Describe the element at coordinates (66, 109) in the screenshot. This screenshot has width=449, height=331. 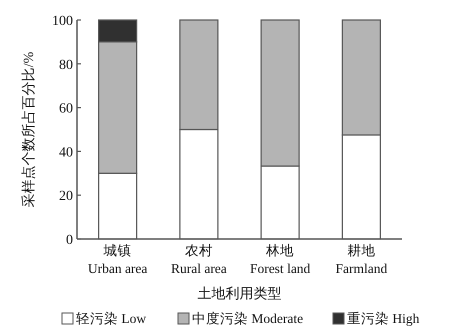
I see `y-tick-label: 60` at that location.